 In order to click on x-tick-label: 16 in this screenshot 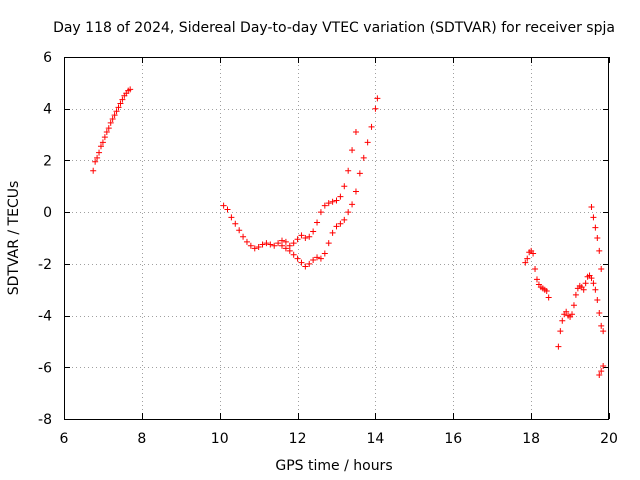, I will do `click(453, 439)`.